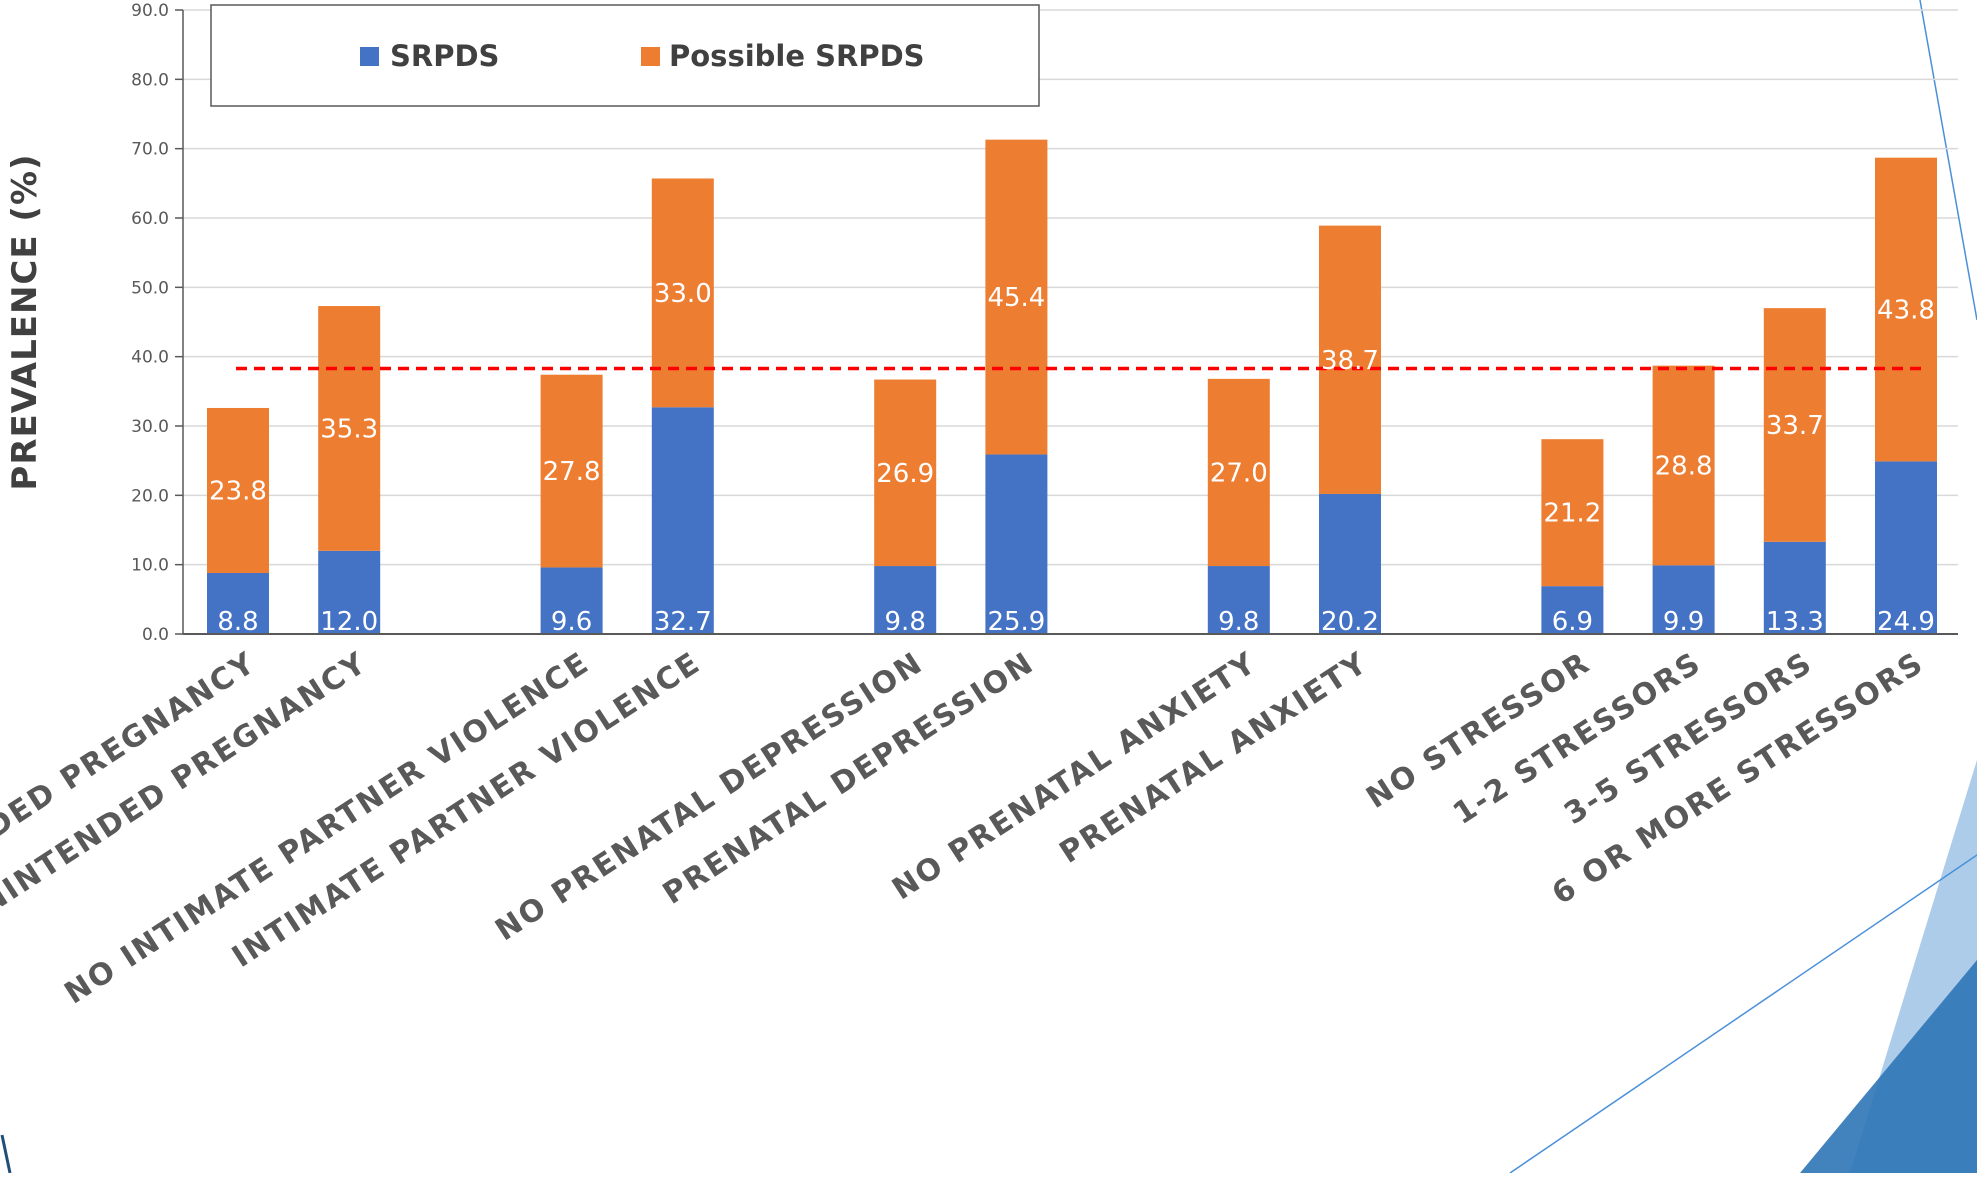  I want to click on bar-srpds-intimate-partner-violence, so click(682, 520).